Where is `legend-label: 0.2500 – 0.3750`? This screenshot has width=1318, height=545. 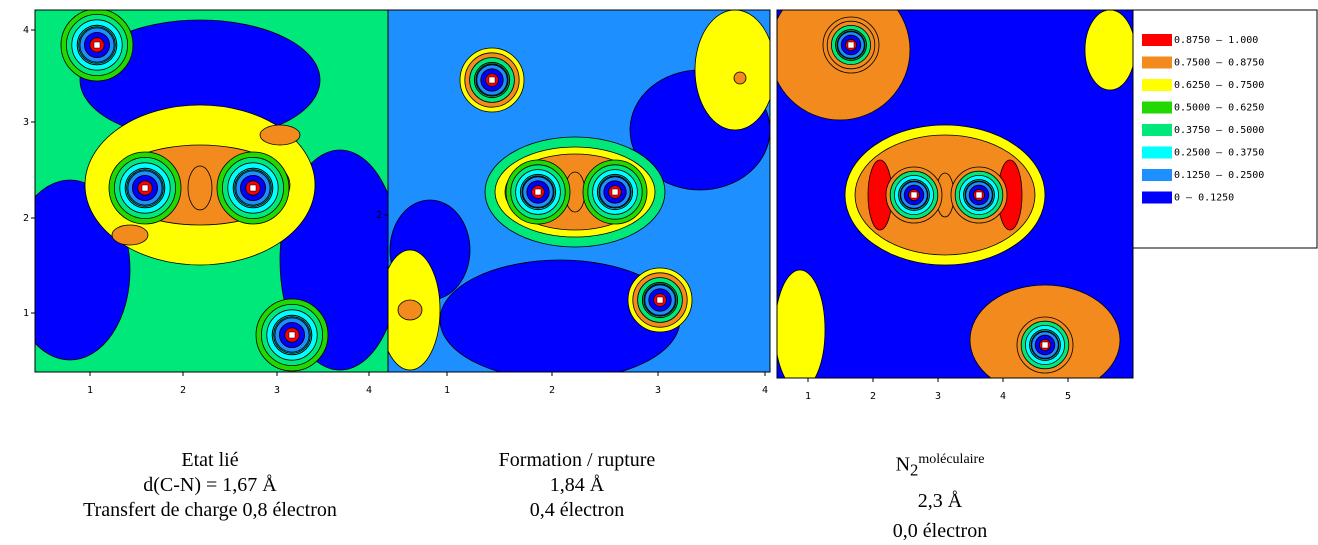 legend-label: 0.2500 – 0.3750 is located at coordinates (1219, 153).